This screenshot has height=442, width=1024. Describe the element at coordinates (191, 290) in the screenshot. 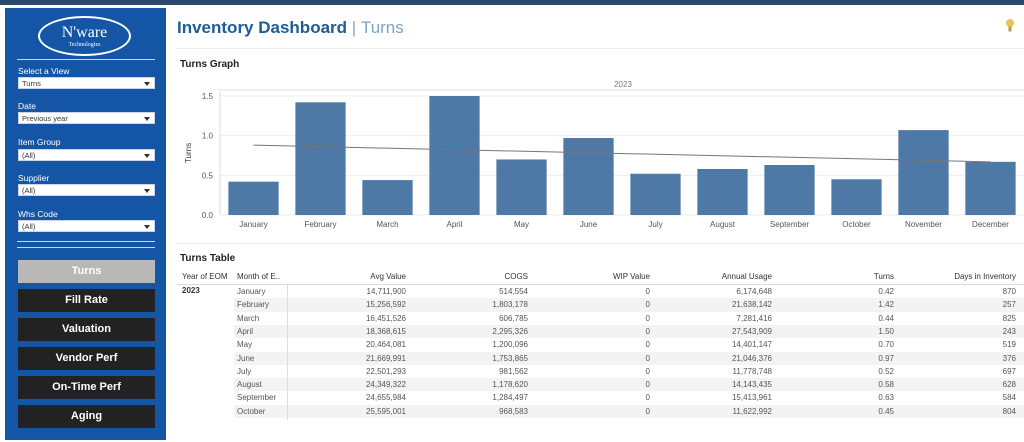

I see `year-cell: 2023` at that location.